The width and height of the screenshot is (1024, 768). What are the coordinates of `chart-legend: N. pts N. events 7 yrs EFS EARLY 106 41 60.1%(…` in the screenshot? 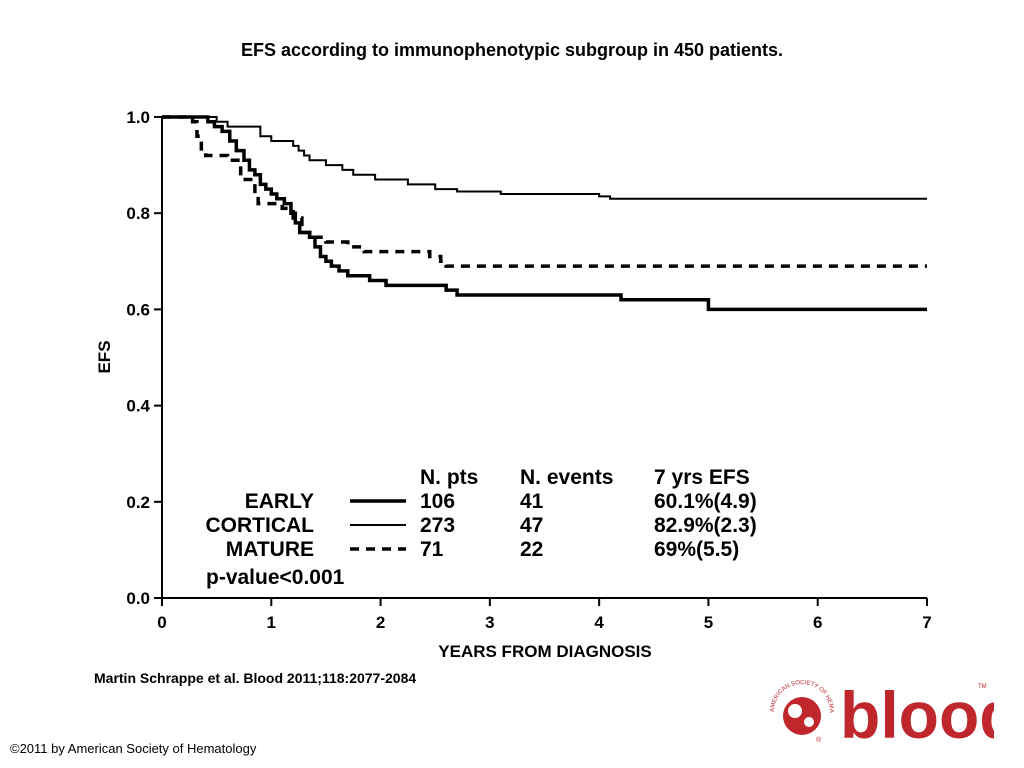 It's located at (481, 527).